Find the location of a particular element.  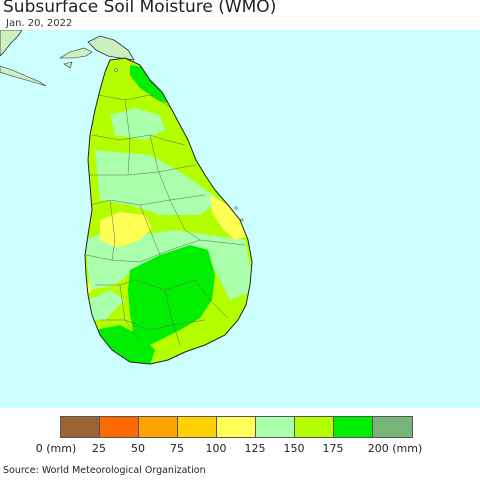

jaffna-peninsula is located at coordinates (111, 48).